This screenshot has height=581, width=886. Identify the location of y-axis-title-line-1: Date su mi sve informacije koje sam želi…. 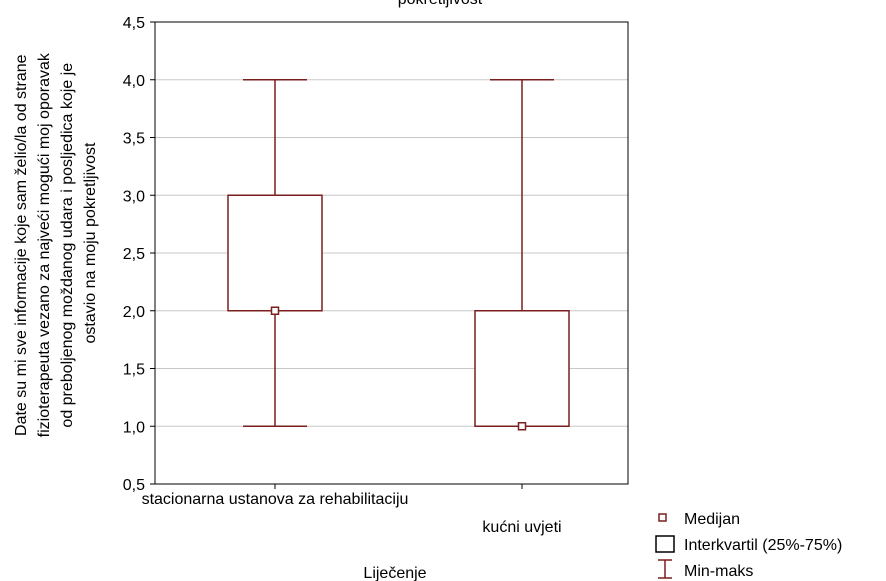
(21, 245).